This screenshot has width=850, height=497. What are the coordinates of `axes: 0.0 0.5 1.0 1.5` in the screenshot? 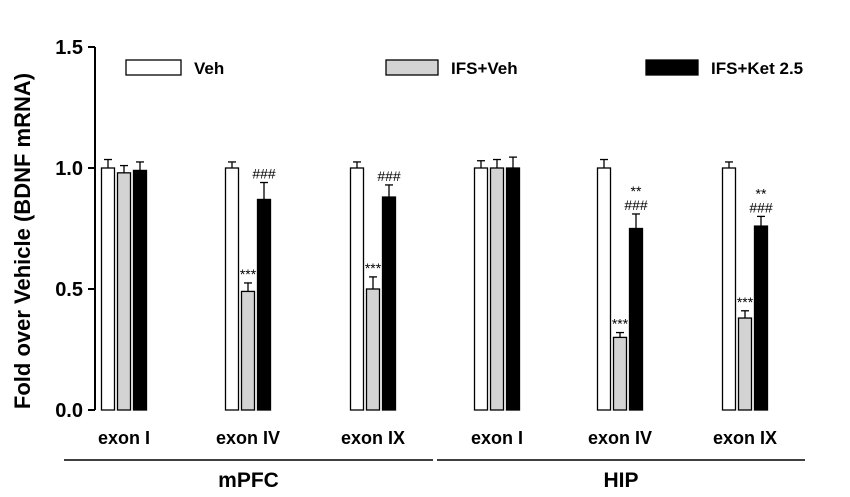 It's located at (75, 229).